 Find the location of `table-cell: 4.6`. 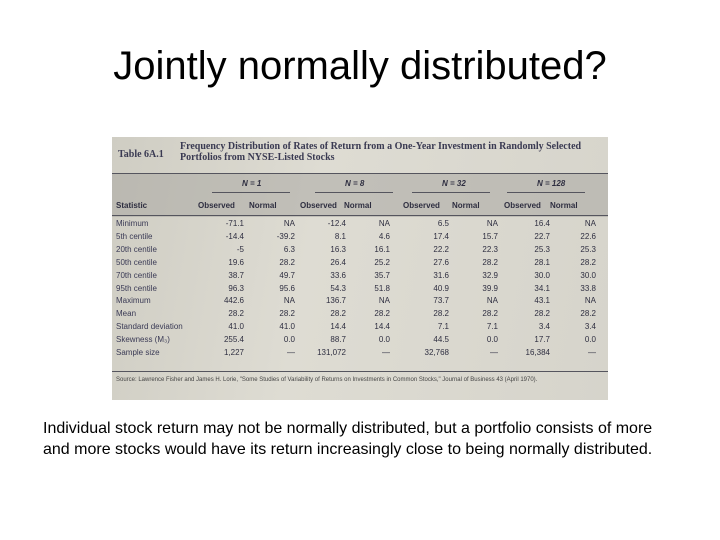

table-cell: 4.6 is located at coordinates (384, 236).